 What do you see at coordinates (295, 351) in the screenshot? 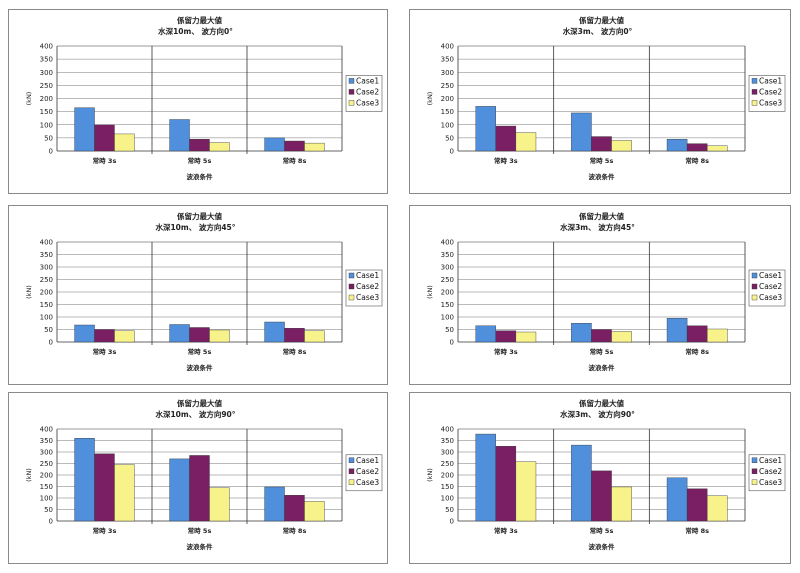
I see `x-category-label: 常時 8s` at bounding box center [295, 351].